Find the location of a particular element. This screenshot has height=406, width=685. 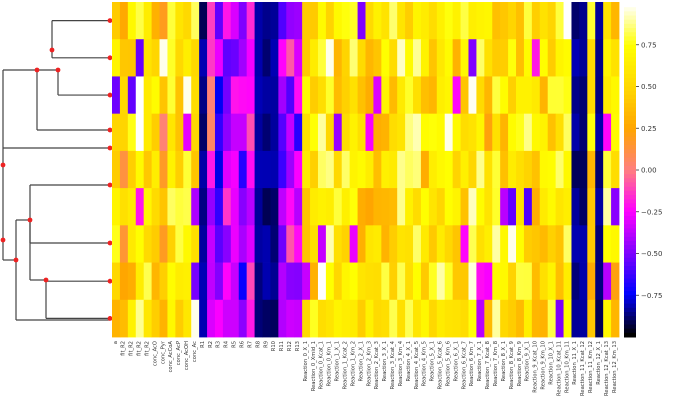

column-label: Reaction_10_X_1 is located at coordinates (551, 363).